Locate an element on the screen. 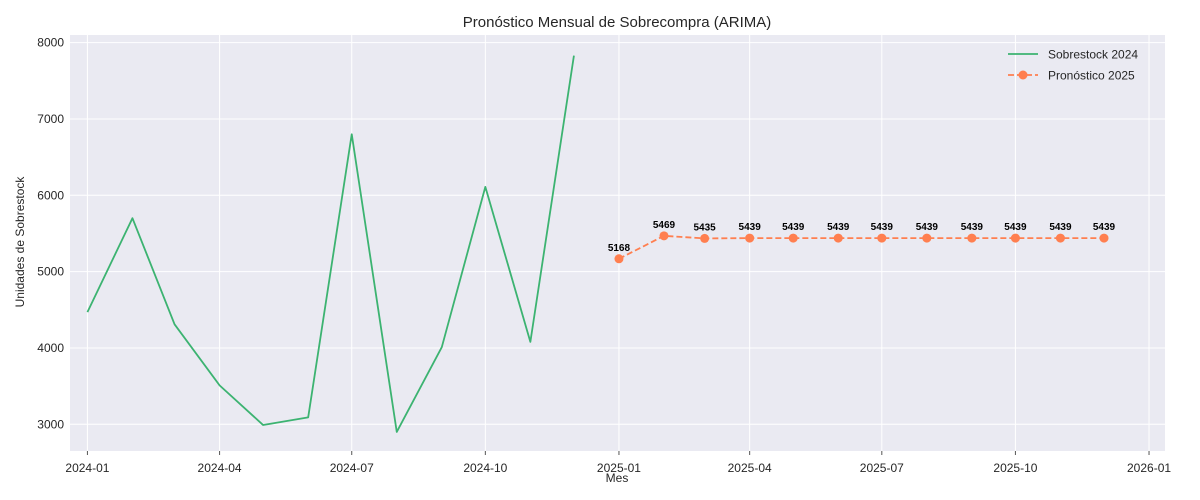 The height and width of the screenshot is (500, 1200). y-tick-label: 3000 is located at coordinates (50, 424).